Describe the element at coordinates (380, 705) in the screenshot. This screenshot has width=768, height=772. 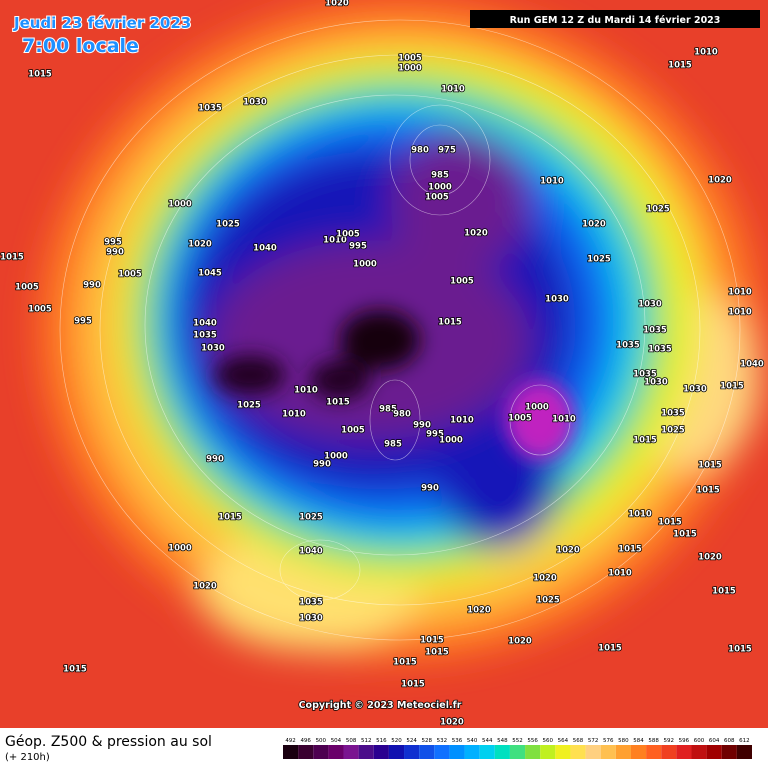
I see `copyright: Copyright © 2023 Meteociel.fr` at that location.